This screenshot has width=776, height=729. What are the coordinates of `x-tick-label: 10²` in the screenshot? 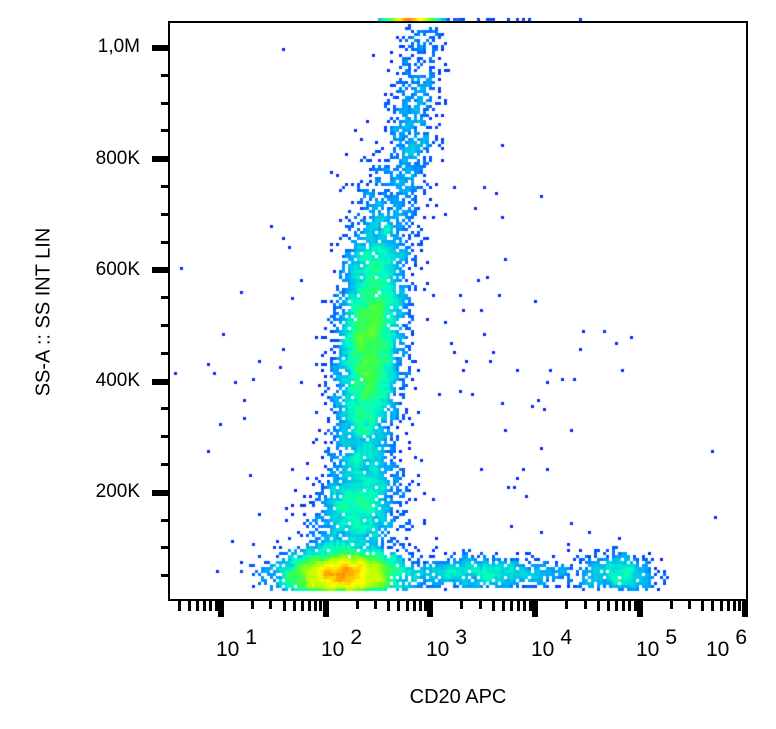 It's located at (342, 643).